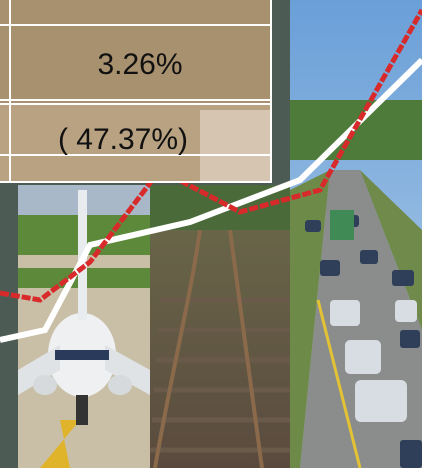 The width and height of the screenshot is (422, 468). I want to click on table-cell: 3.26%, so click(139, 64).